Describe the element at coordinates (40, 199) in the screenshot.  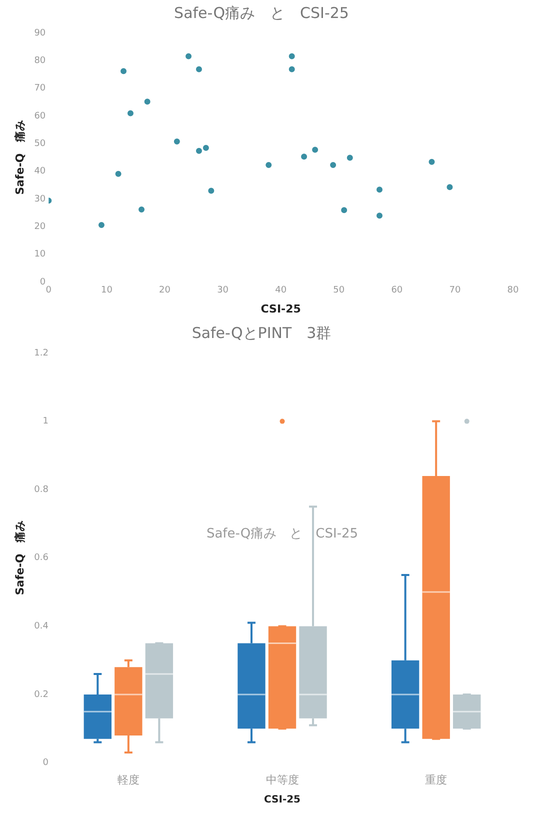
I see `y-tick-label: 30` at that location.